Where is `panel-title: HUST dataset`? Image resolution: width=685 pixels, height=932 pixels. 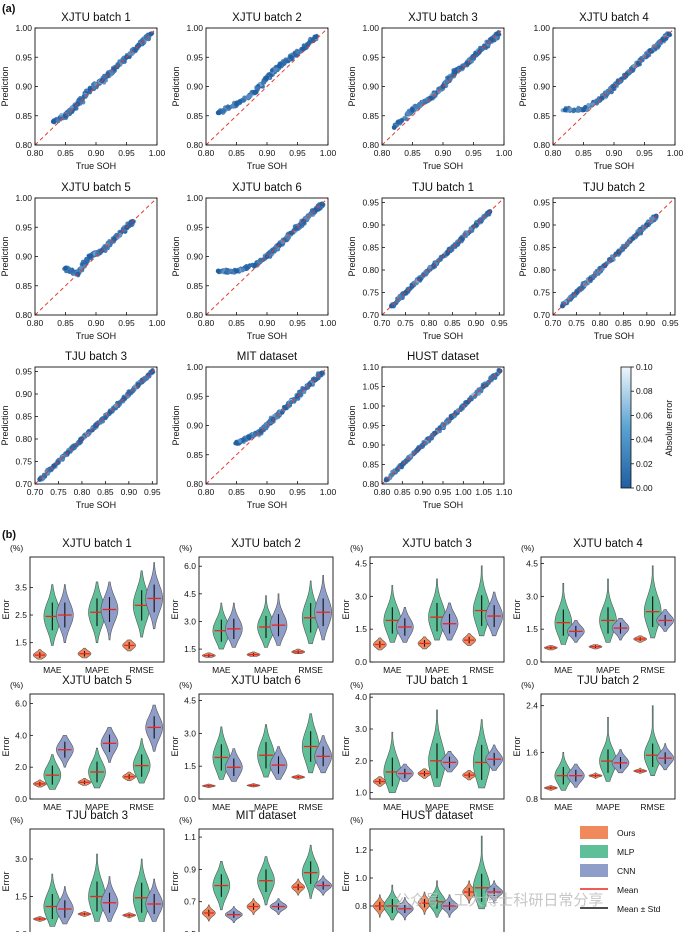 panel-title: HUST dataset is located at coordinates (443, 357).